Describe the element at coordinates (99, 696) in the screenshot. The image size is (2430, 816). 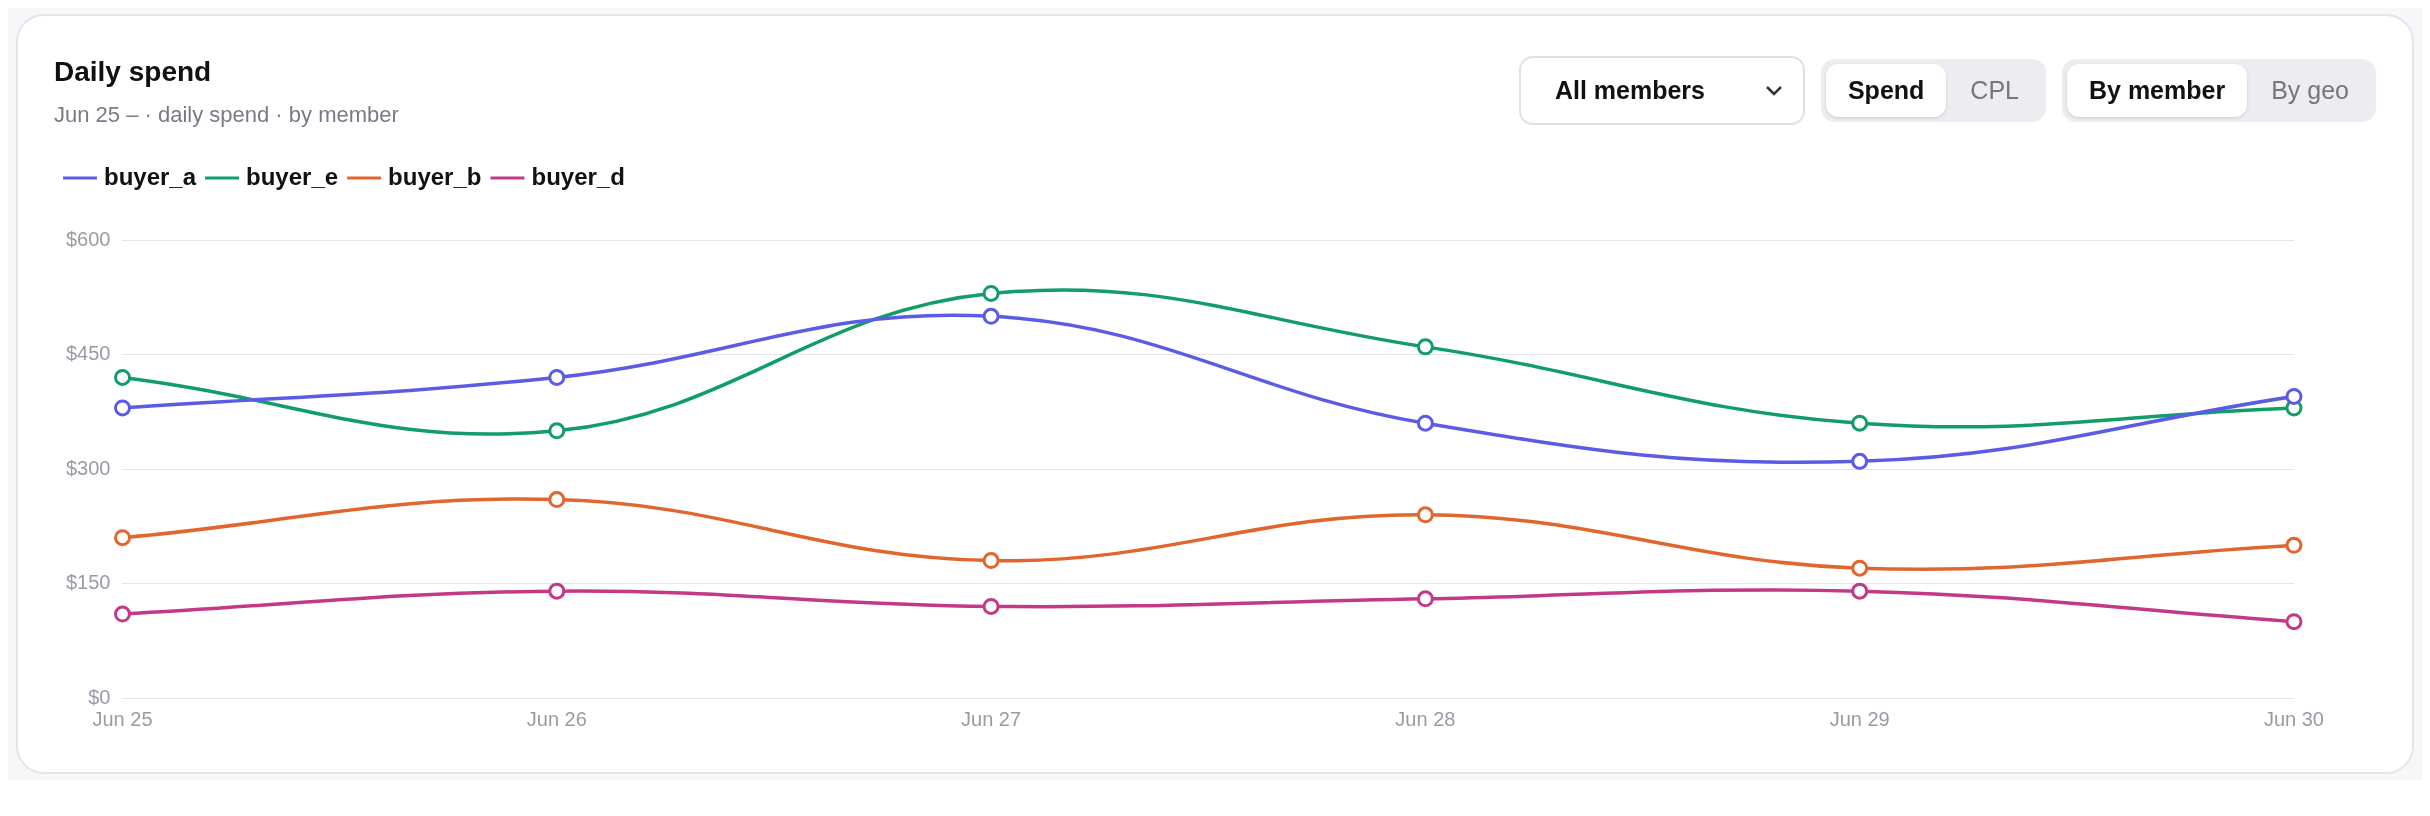
I see `y-tick-label: $0` at that location.